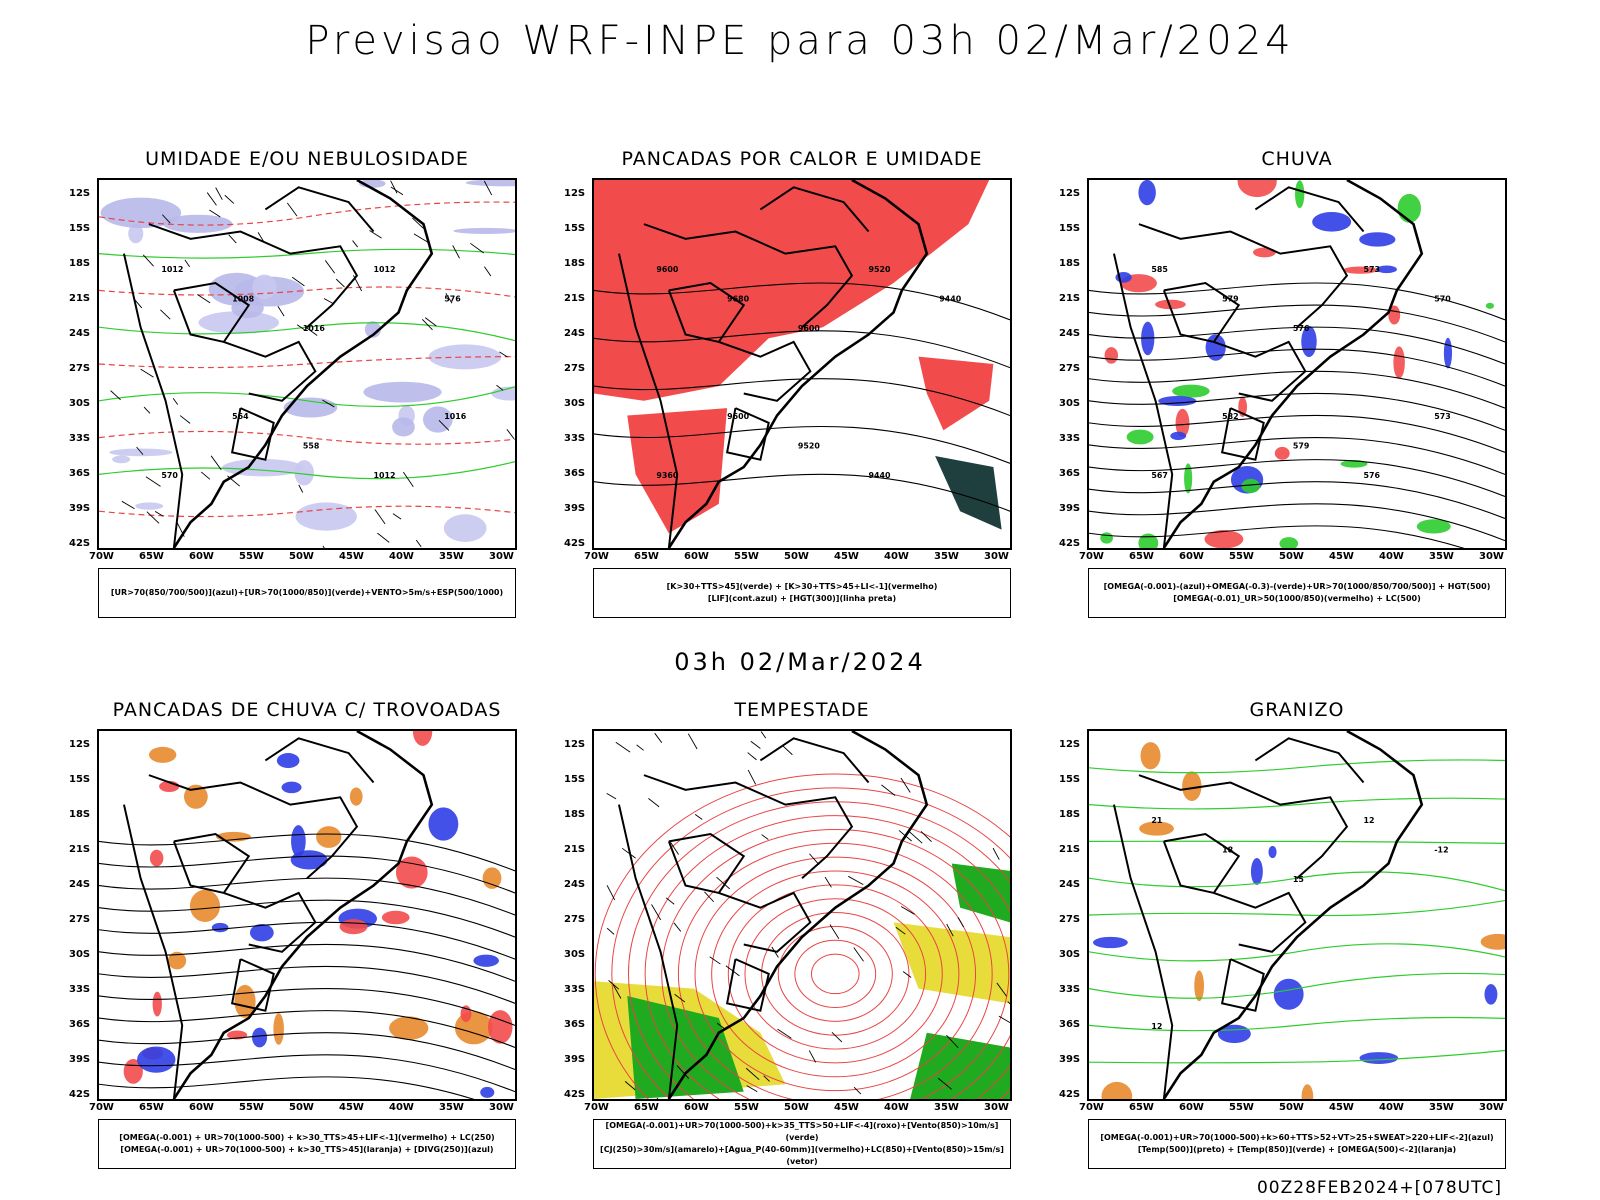 The image size is (1600, 1200). I want to click on contour-label: 9520, so click(809, 446).